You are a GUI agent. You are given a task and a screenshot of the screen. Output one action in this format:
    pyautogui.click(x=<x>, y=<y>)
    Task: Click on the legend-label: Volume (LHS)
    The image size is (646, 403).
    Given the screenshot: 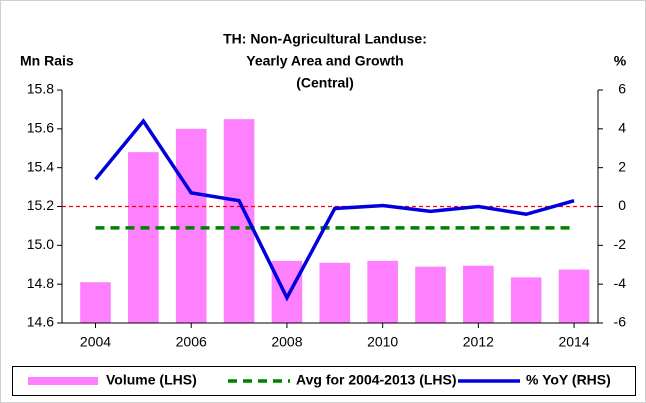 What is the action you would take?
    pyautogui.click(x=151, y=380)
    